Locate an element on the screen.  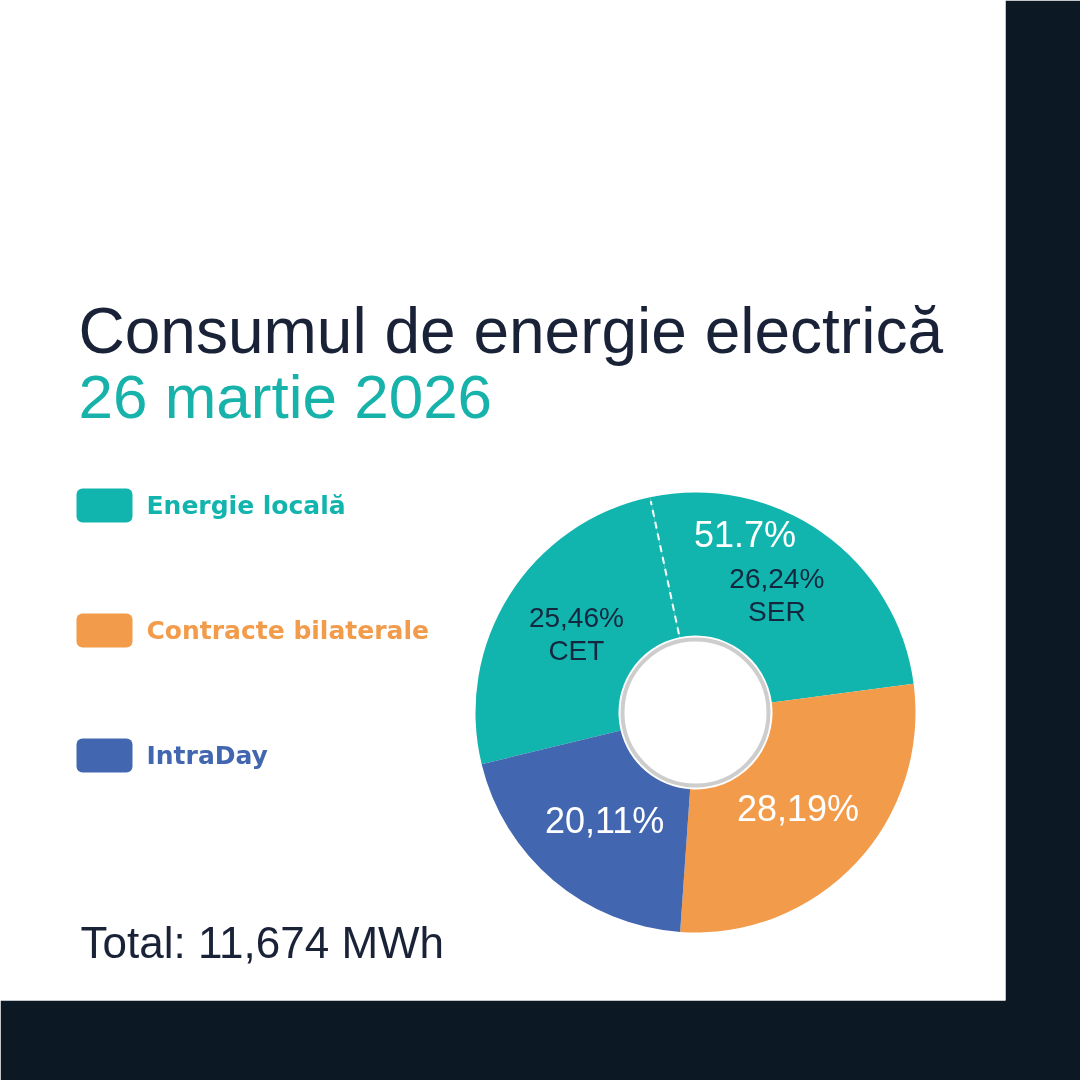
data-label: 28,19% is located at coordinates (798, 809).